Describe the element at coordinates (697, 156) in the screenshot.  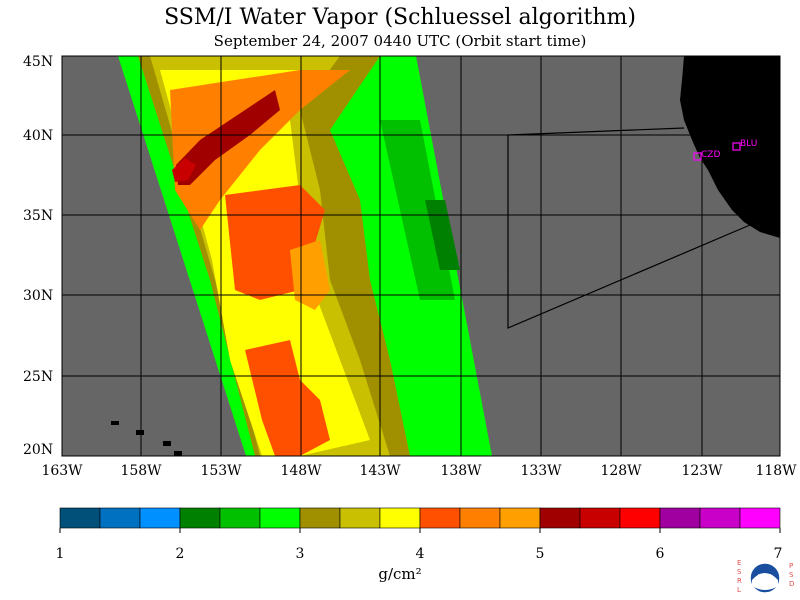
I see `site-marker-czd` at that location.